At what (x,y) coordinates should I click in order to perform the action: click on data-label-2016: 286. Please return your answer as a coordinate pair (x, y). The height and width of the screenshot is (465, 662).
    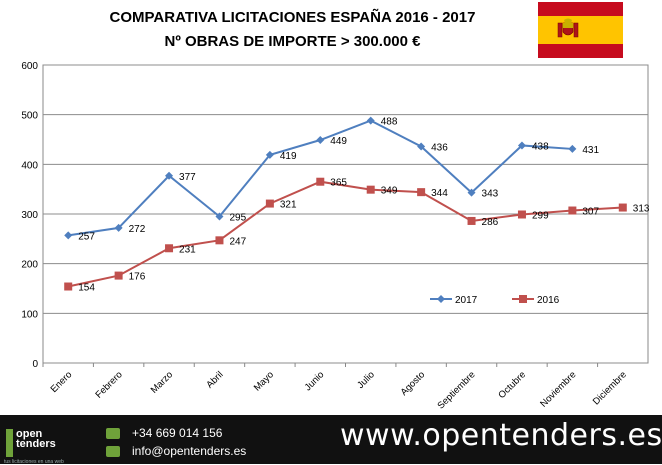
    Looking at the image, I should click on (490, 222).